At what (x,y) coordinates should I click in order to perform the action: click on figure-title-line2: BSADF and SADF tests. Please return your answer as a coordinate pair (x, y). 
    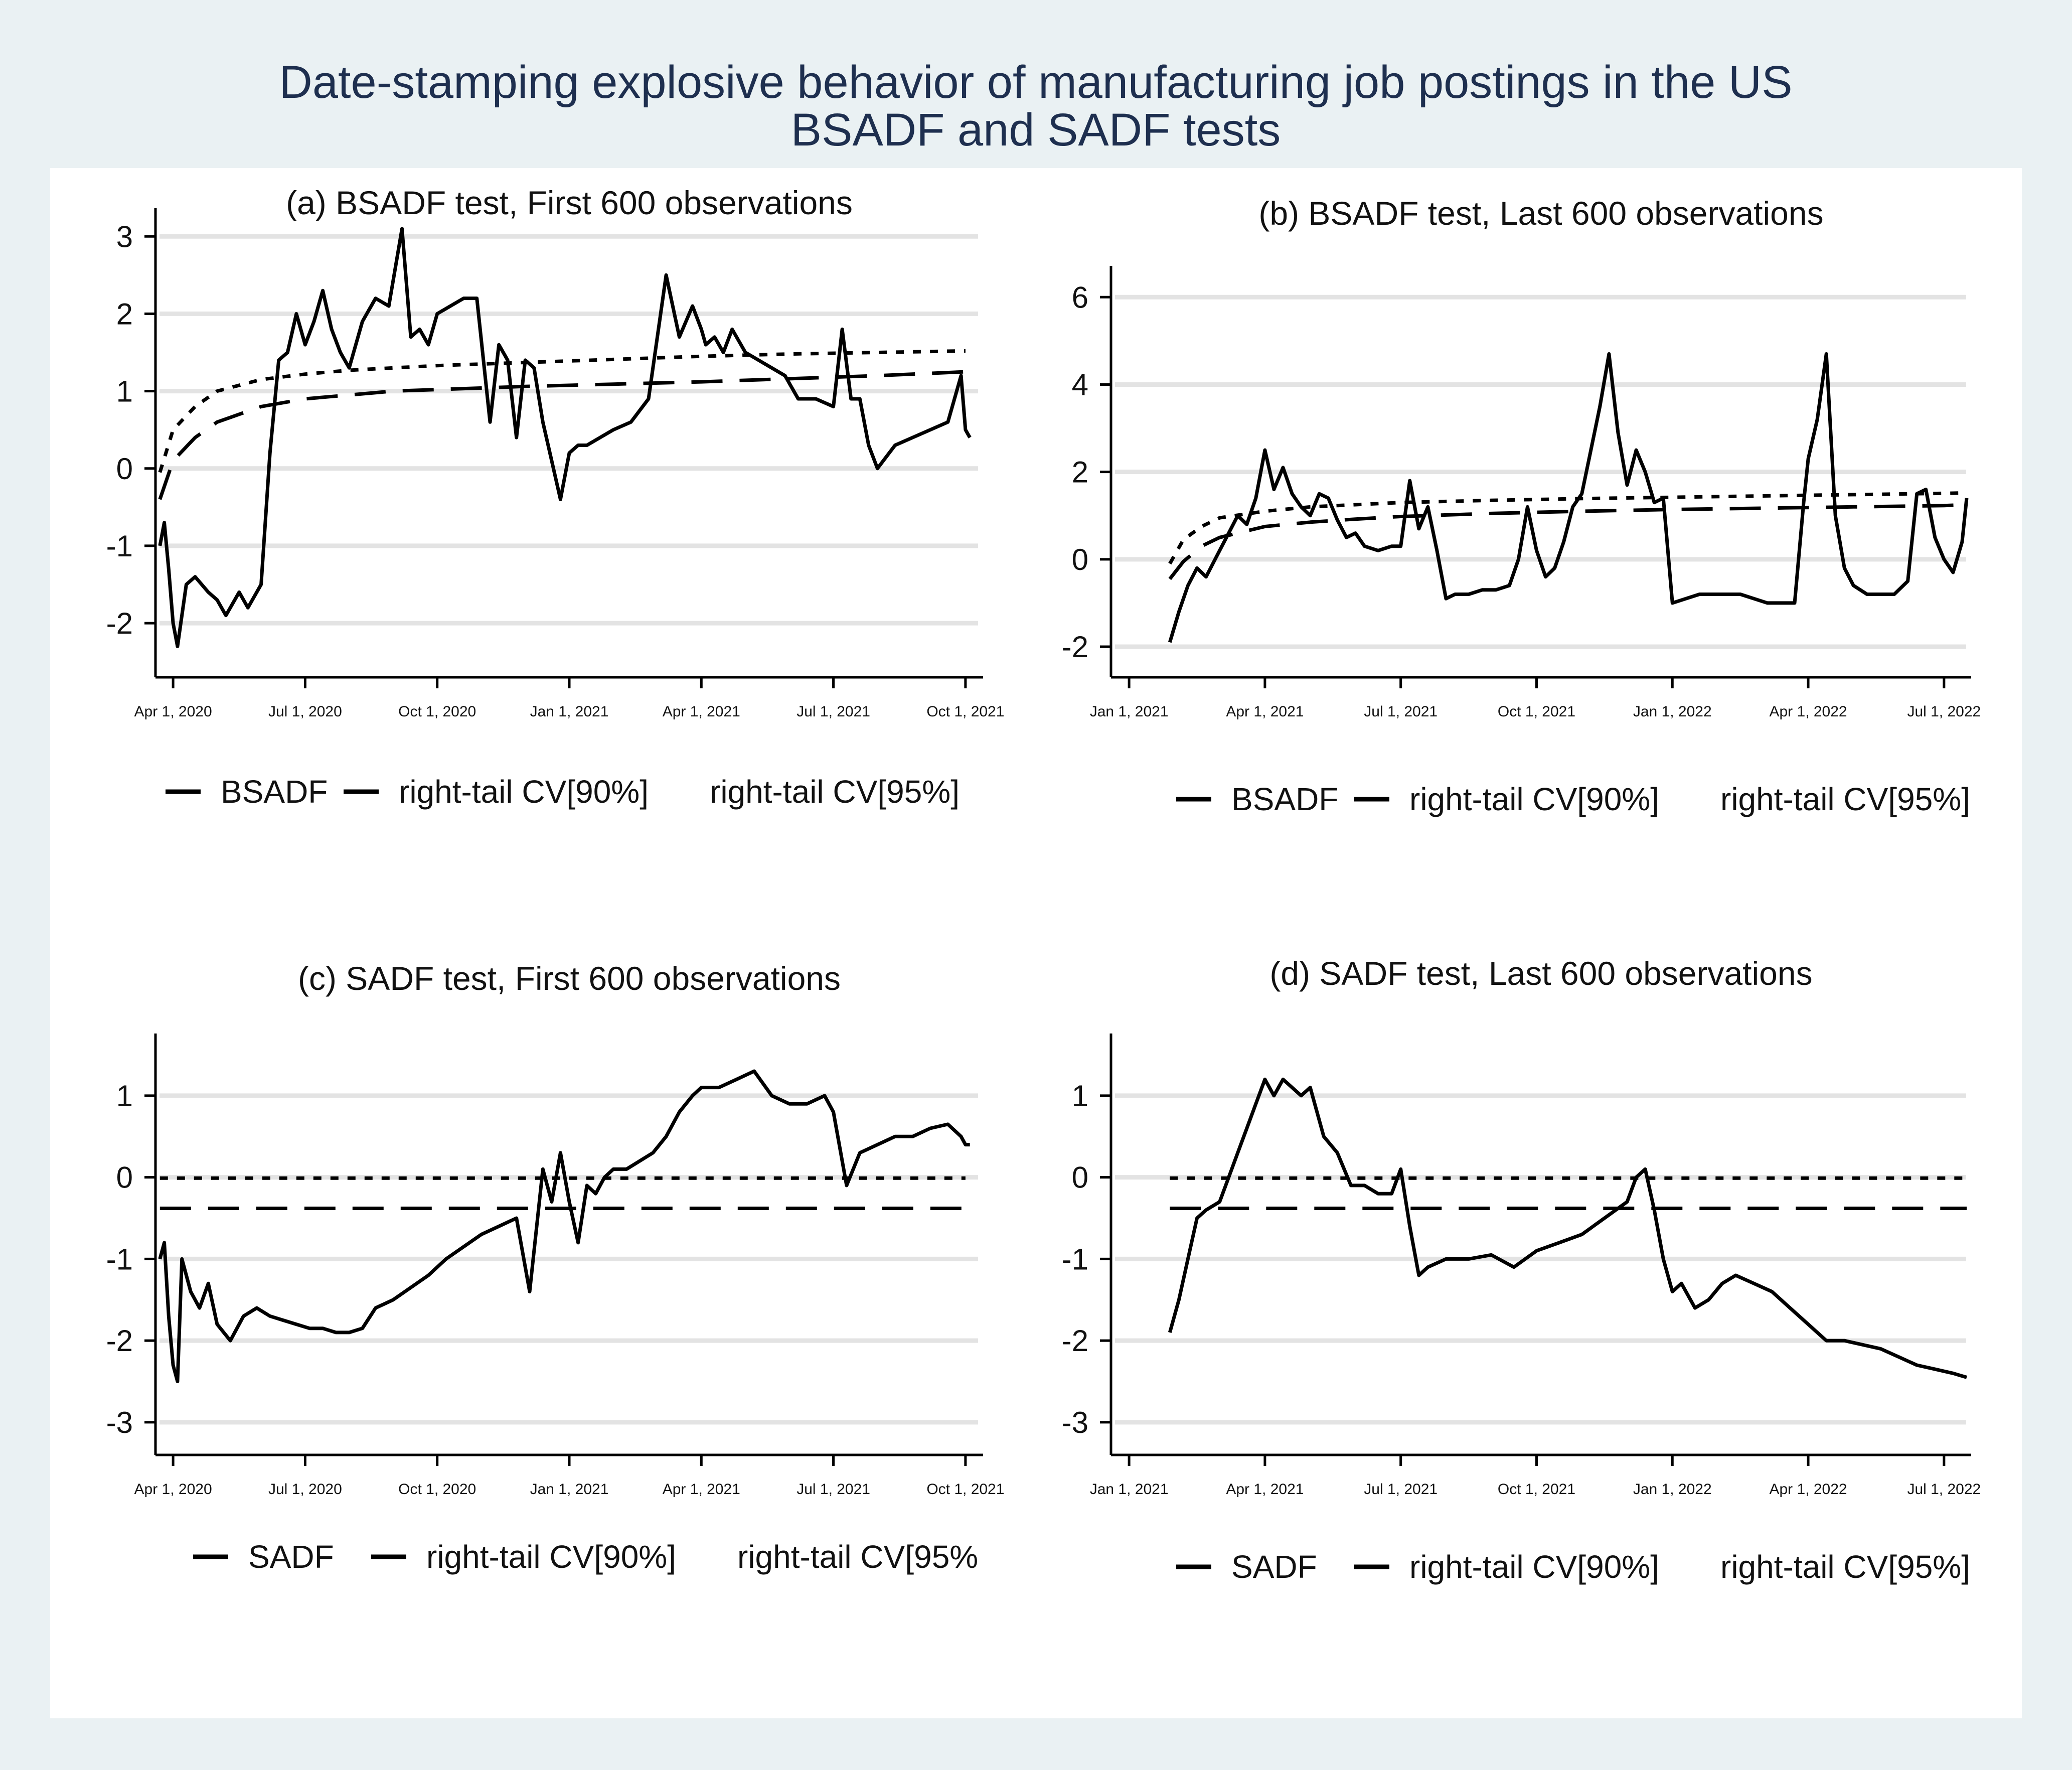
    Looking at the image, I should click on (1036, 130).